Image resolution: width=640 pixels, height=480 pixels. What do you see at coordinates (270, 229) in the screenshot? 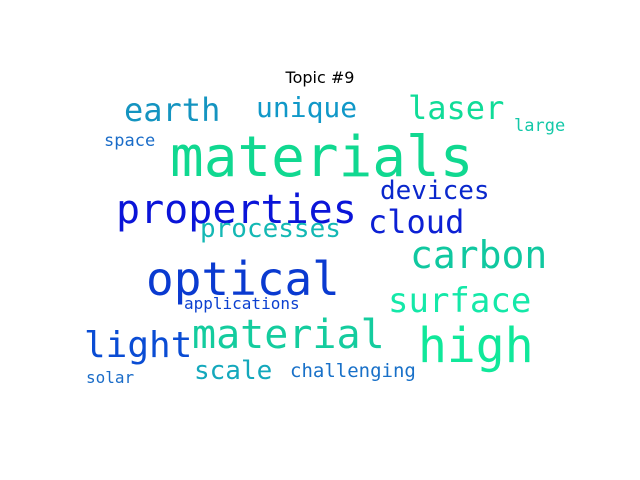
I see `word-processes: processes` at bounding box center [270, 229].